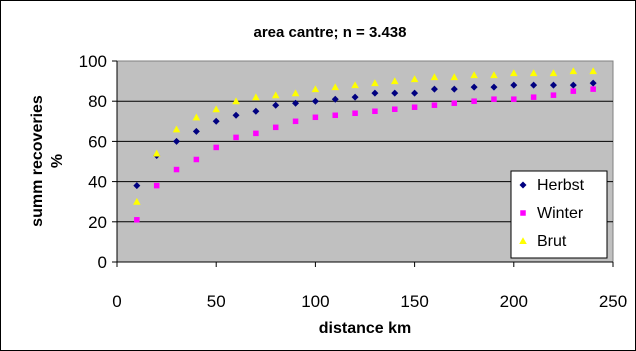  I want to click on tick-label-y-80: 80, so click(97, 101).